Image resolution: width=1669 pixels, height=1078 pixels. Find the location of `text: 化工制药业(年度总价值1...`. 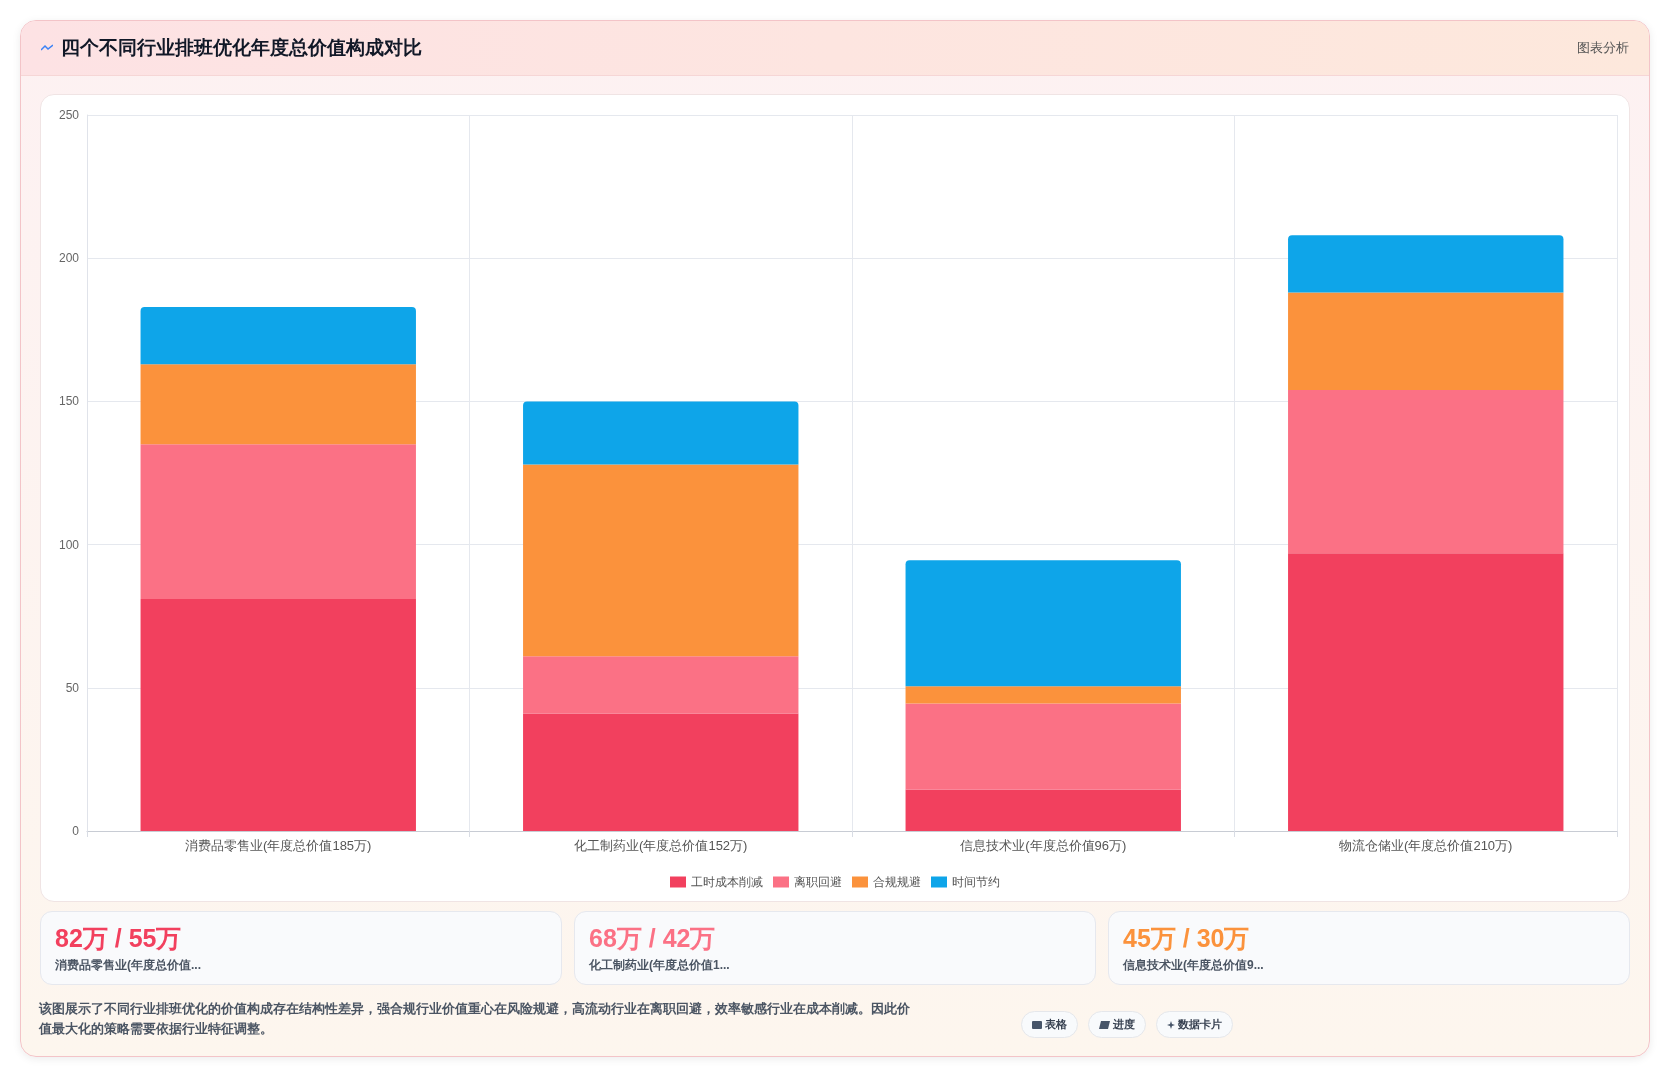

text: 化工制药业(年度总价值1... is located at coordinates (660, 965).